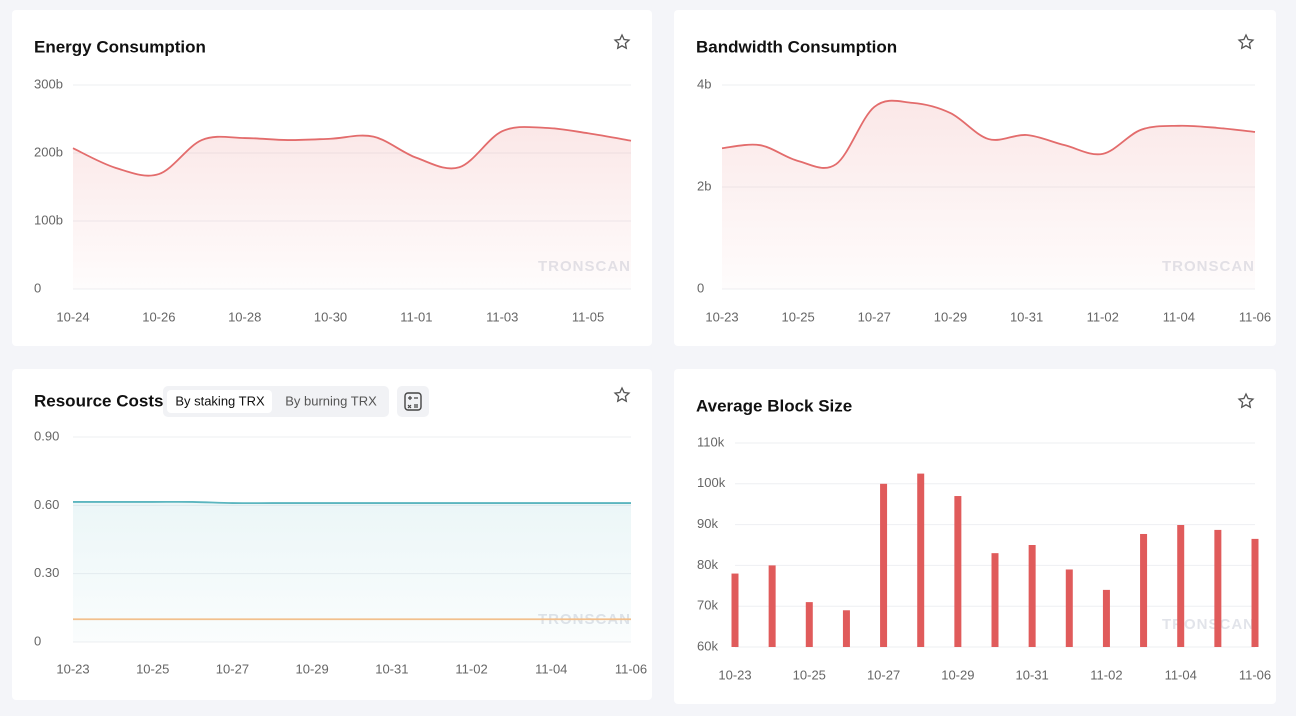  Describe the element at coordinates (707, 564) in the screenshot. I see `y-tick-label: 80k` at that location.